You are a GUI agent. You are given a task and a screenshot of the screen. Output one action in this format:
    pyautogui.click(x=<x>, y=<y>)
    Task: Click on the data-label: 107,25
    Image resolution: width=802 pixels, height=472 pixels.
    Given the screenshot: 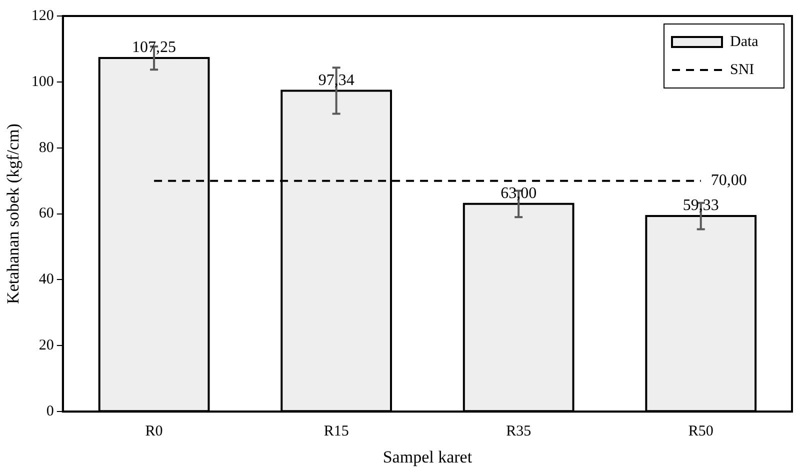 What is the action you would take?
    pyautogui.click(x=154, y=47)
    